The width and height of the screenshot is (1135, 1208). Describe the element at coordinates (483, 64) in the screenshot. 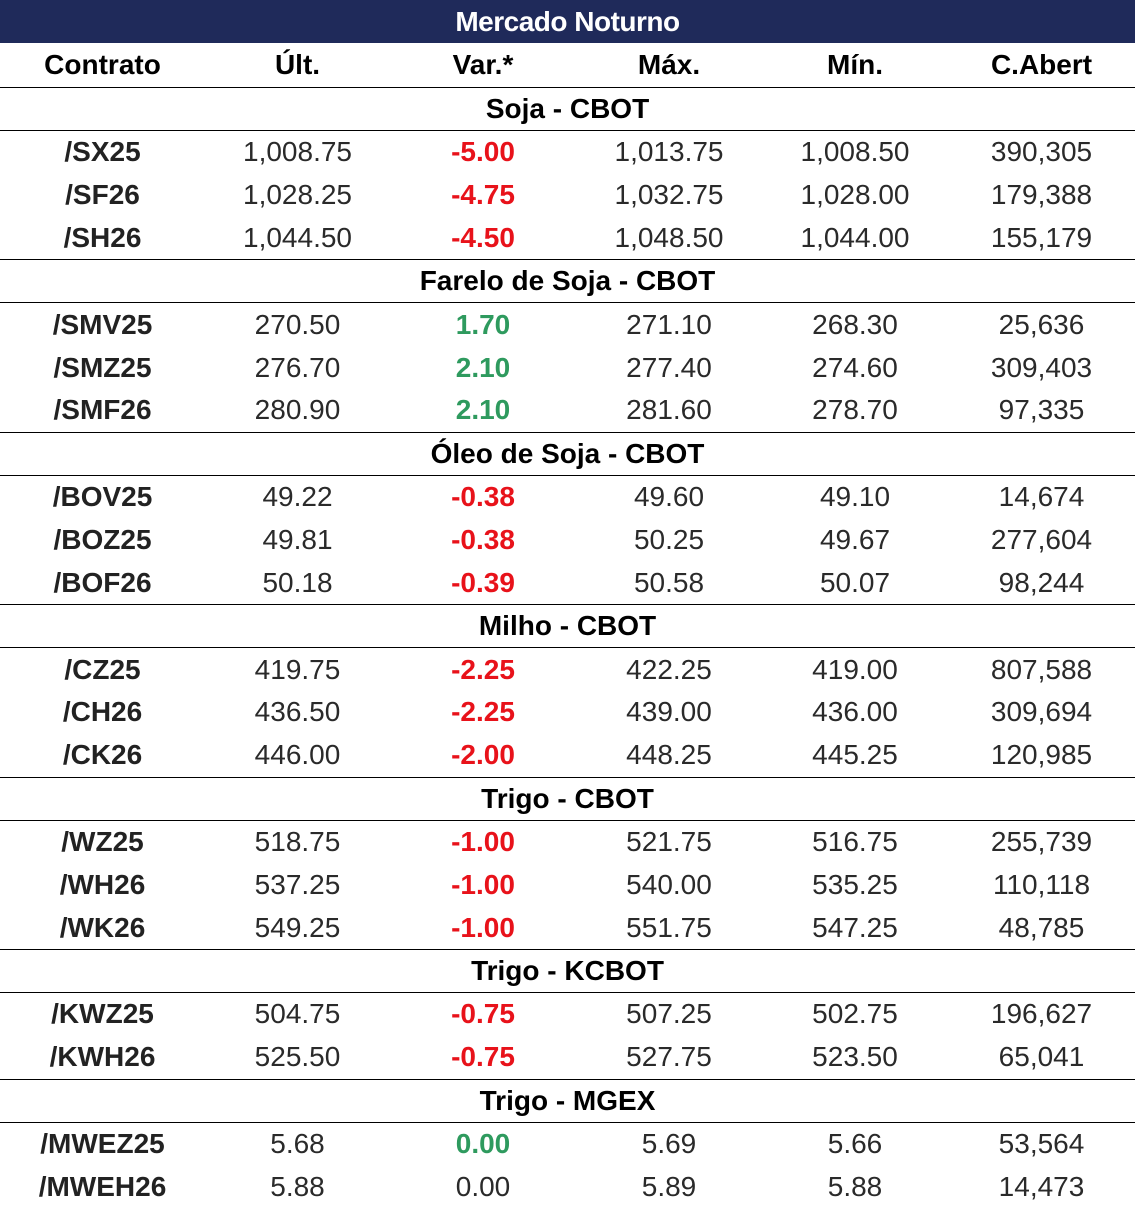

I see `column-header-change: Var.*` at that location.